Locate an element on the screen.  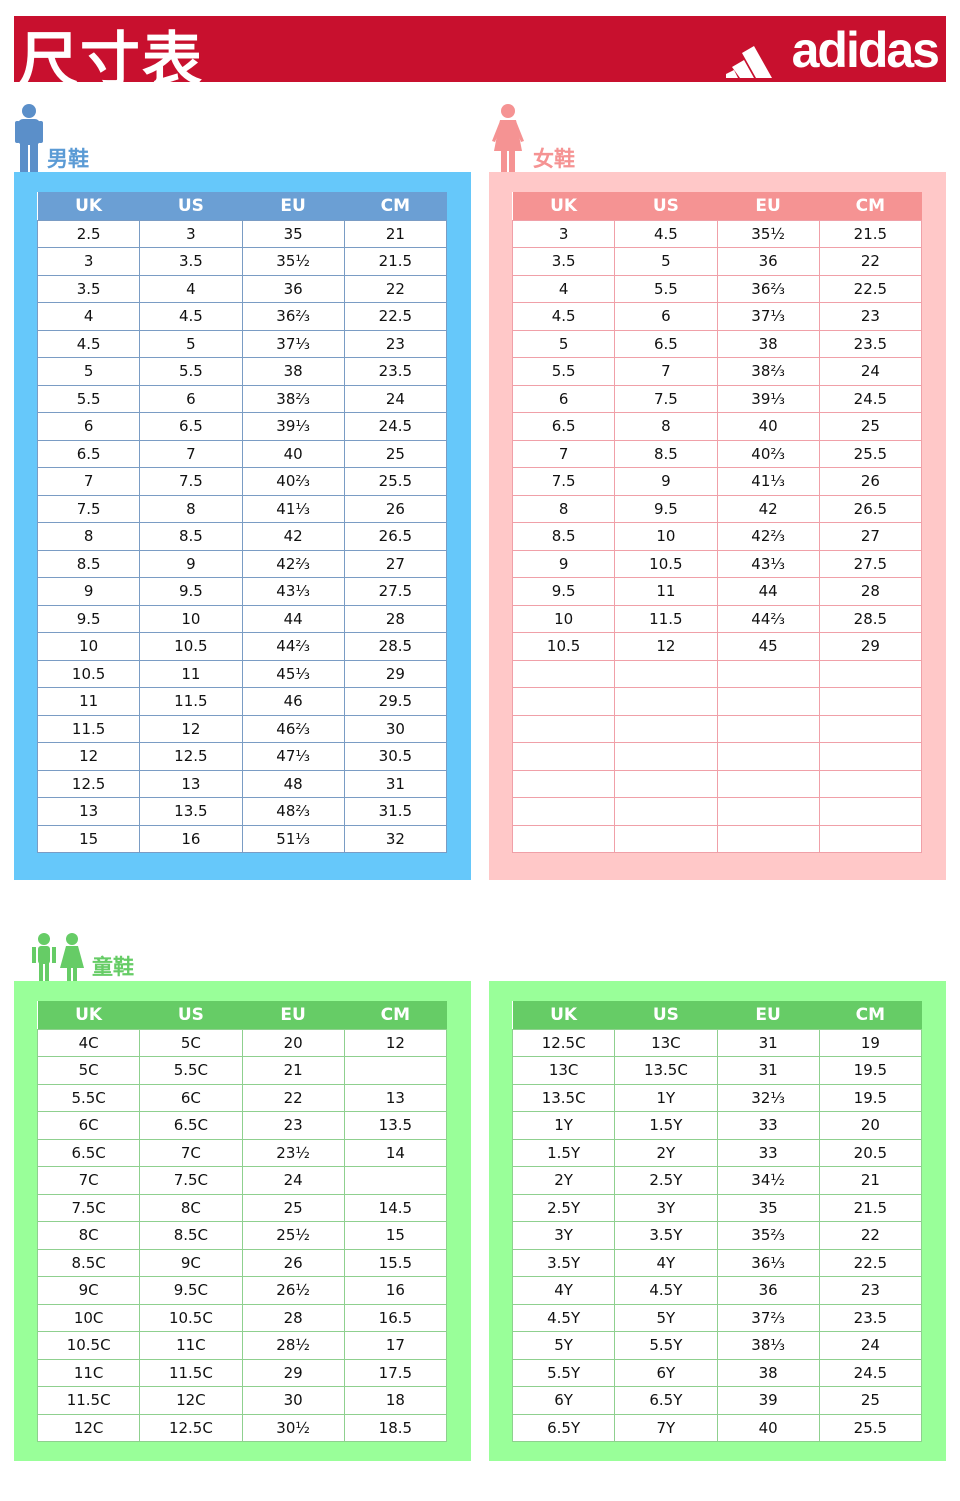
size-cell-cm: 27.5 is located at coordinates (870, 563).